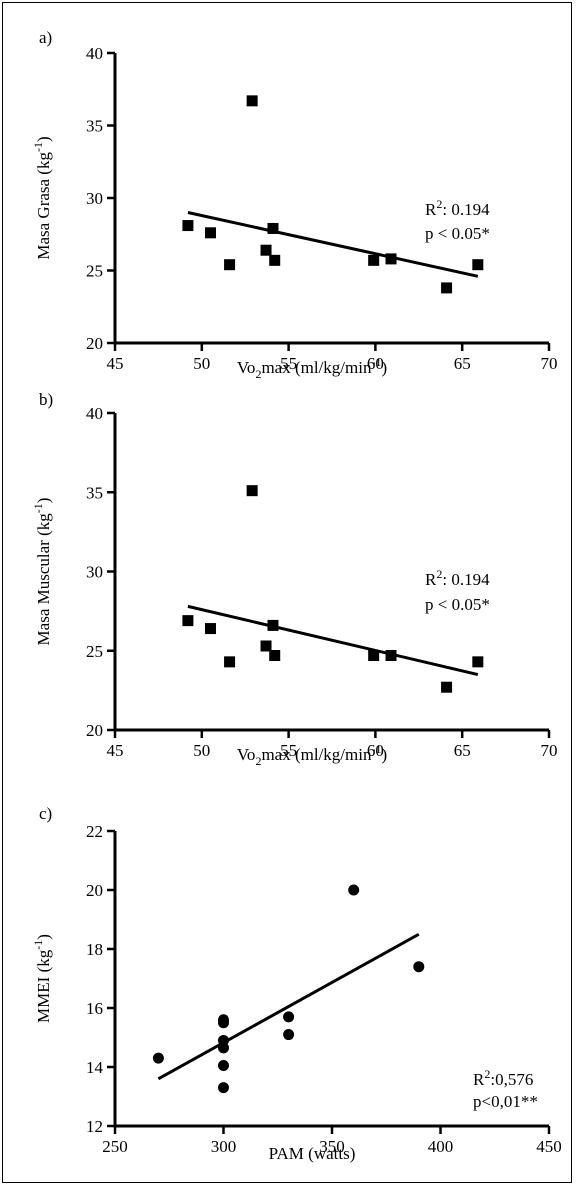  I want to click on y-axis-label: Masa Muscular (kg-1), so click(42, 572).